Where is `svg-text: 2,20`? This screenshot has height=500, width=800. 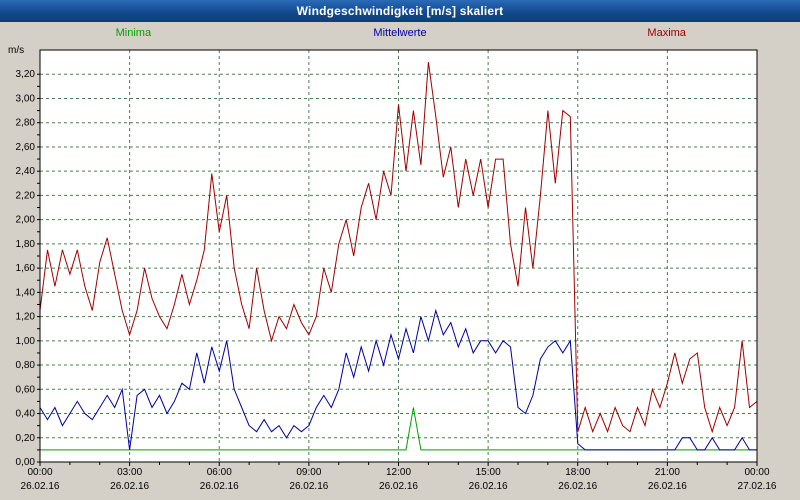 svg-text: 2,20 is located at coordinates (26, 195).